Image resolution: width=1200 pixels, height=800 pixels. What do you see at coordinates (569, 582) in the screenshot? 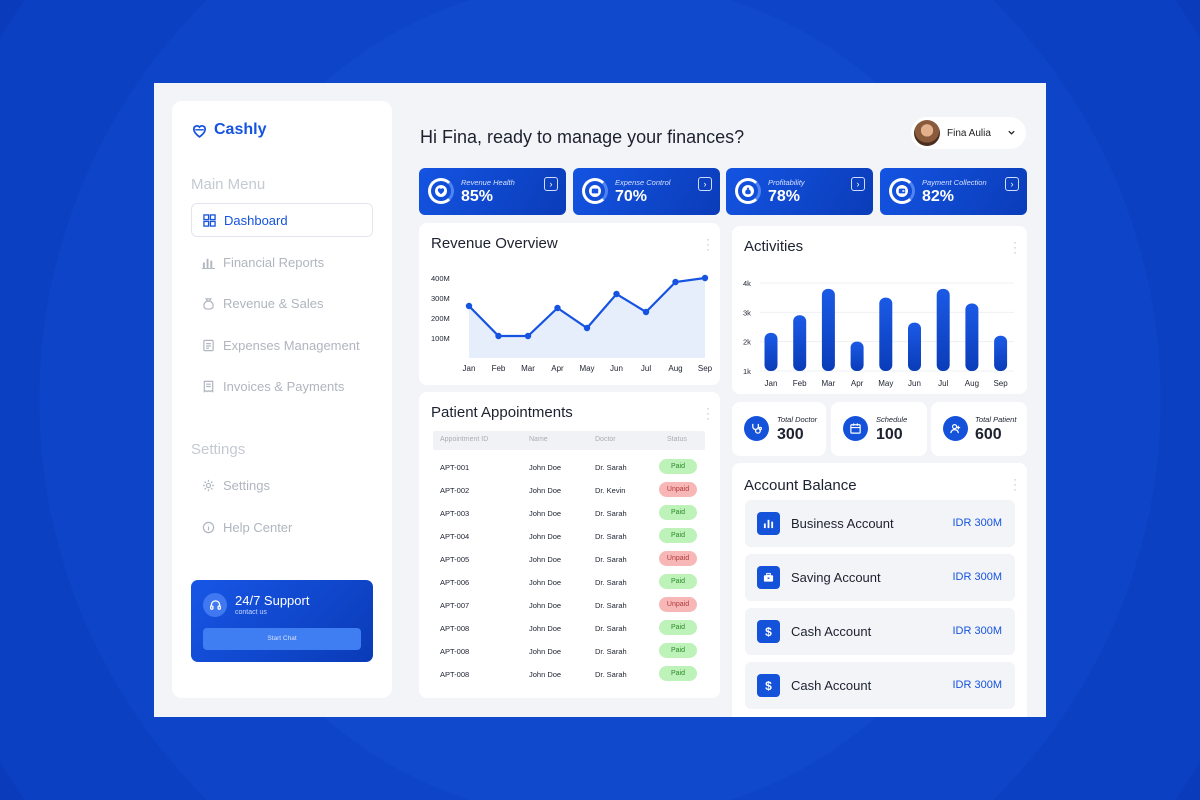
I see `table-row: APT-006 John Doe Dr. Sarah Paid` at bounding box center [569, 582].